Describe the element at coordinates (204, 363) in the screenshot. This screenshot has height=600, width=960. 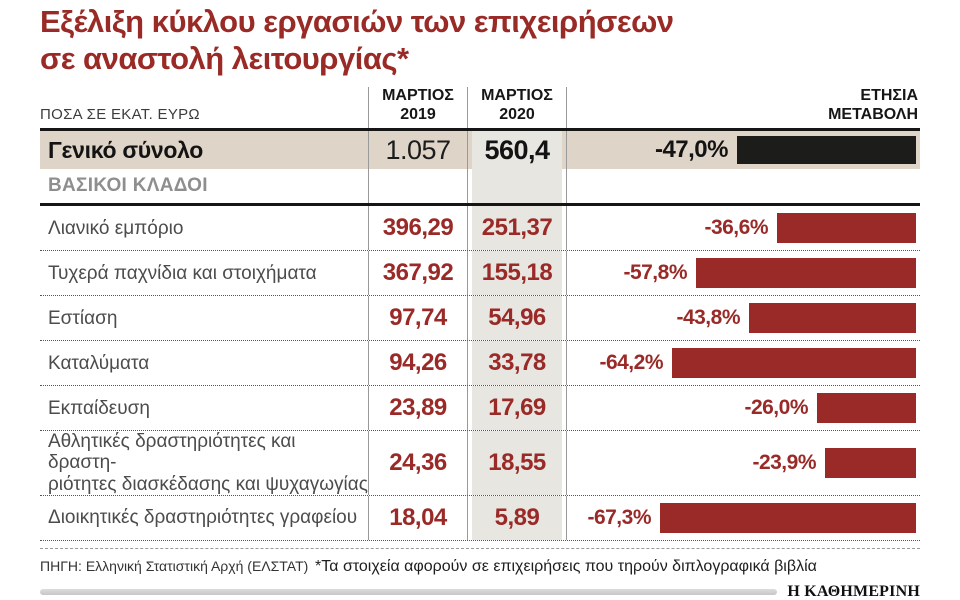
I see `row-label: Καταλύματα` at that location.